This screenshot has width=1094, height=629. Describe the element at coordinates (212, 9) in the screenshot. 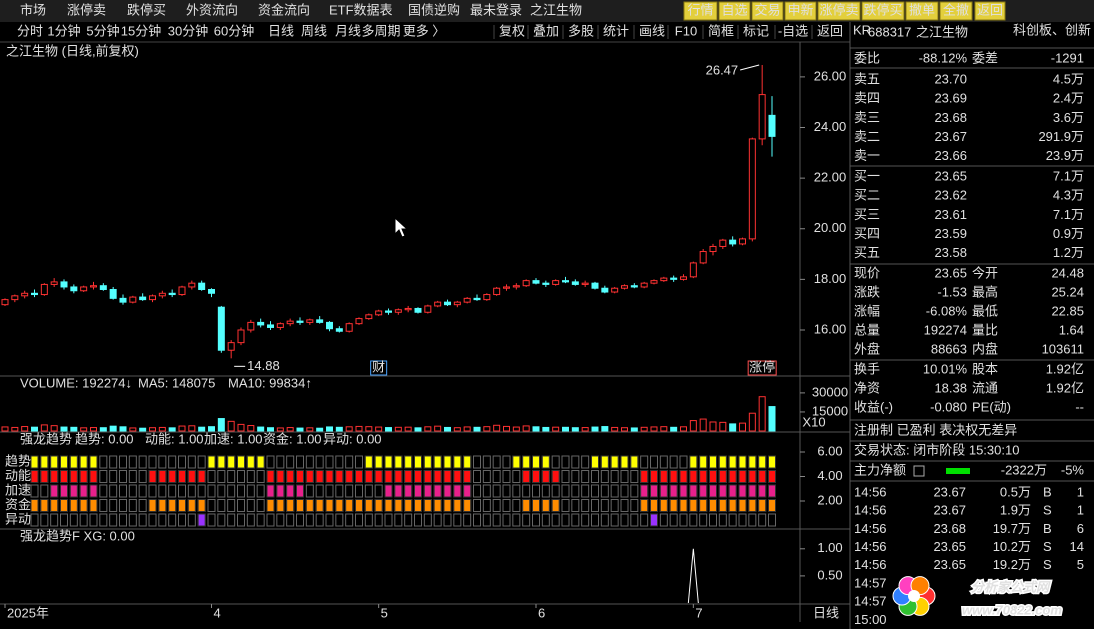

I see `menu-item: 外资流向` at that location.